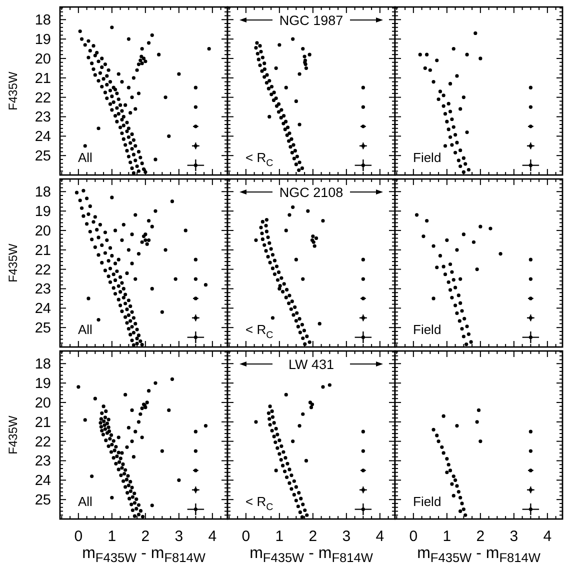 Image resolution: width=570 pixels, height=570 pixels. Describe the element at coordinates (311, 192) in the screenshot. I see `text: NGC 2108` at that location.